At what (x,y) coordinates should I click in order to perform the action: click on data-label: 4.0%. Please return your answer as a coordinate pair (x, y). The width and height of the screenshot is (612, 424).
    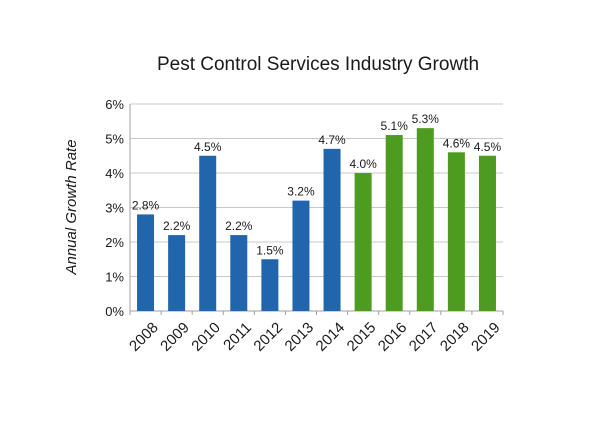
    Looking at the image, I should click on (363, 164).